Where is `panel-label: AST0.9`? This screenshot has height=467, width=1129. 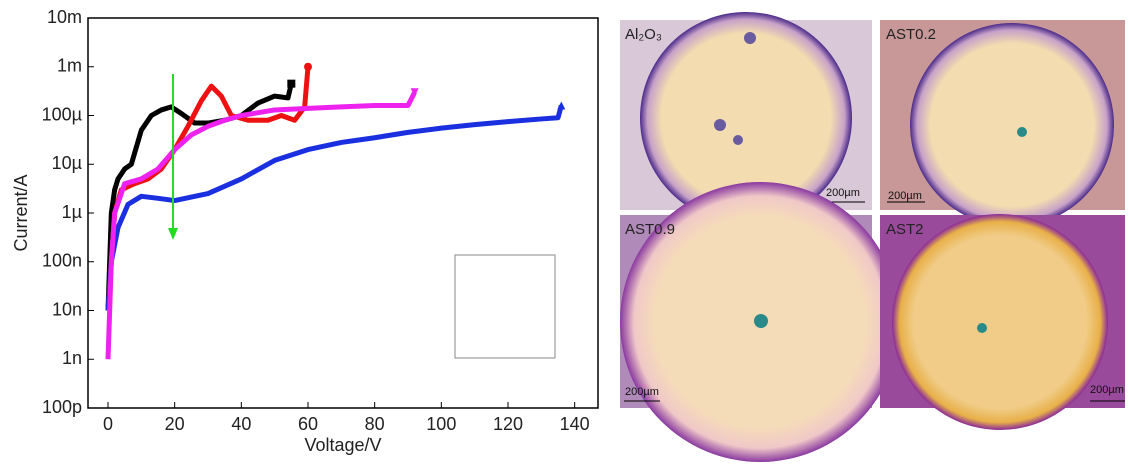
panel-label: AST0.9 is located at coordinates (650, 229).